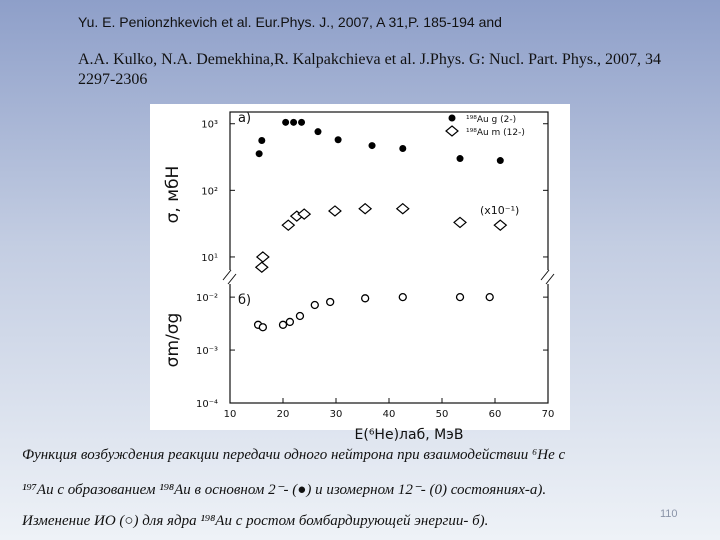 This screenshot has width=720, height=540. I want to click on y-tick-label: 10⁻³, so click(207, 351).